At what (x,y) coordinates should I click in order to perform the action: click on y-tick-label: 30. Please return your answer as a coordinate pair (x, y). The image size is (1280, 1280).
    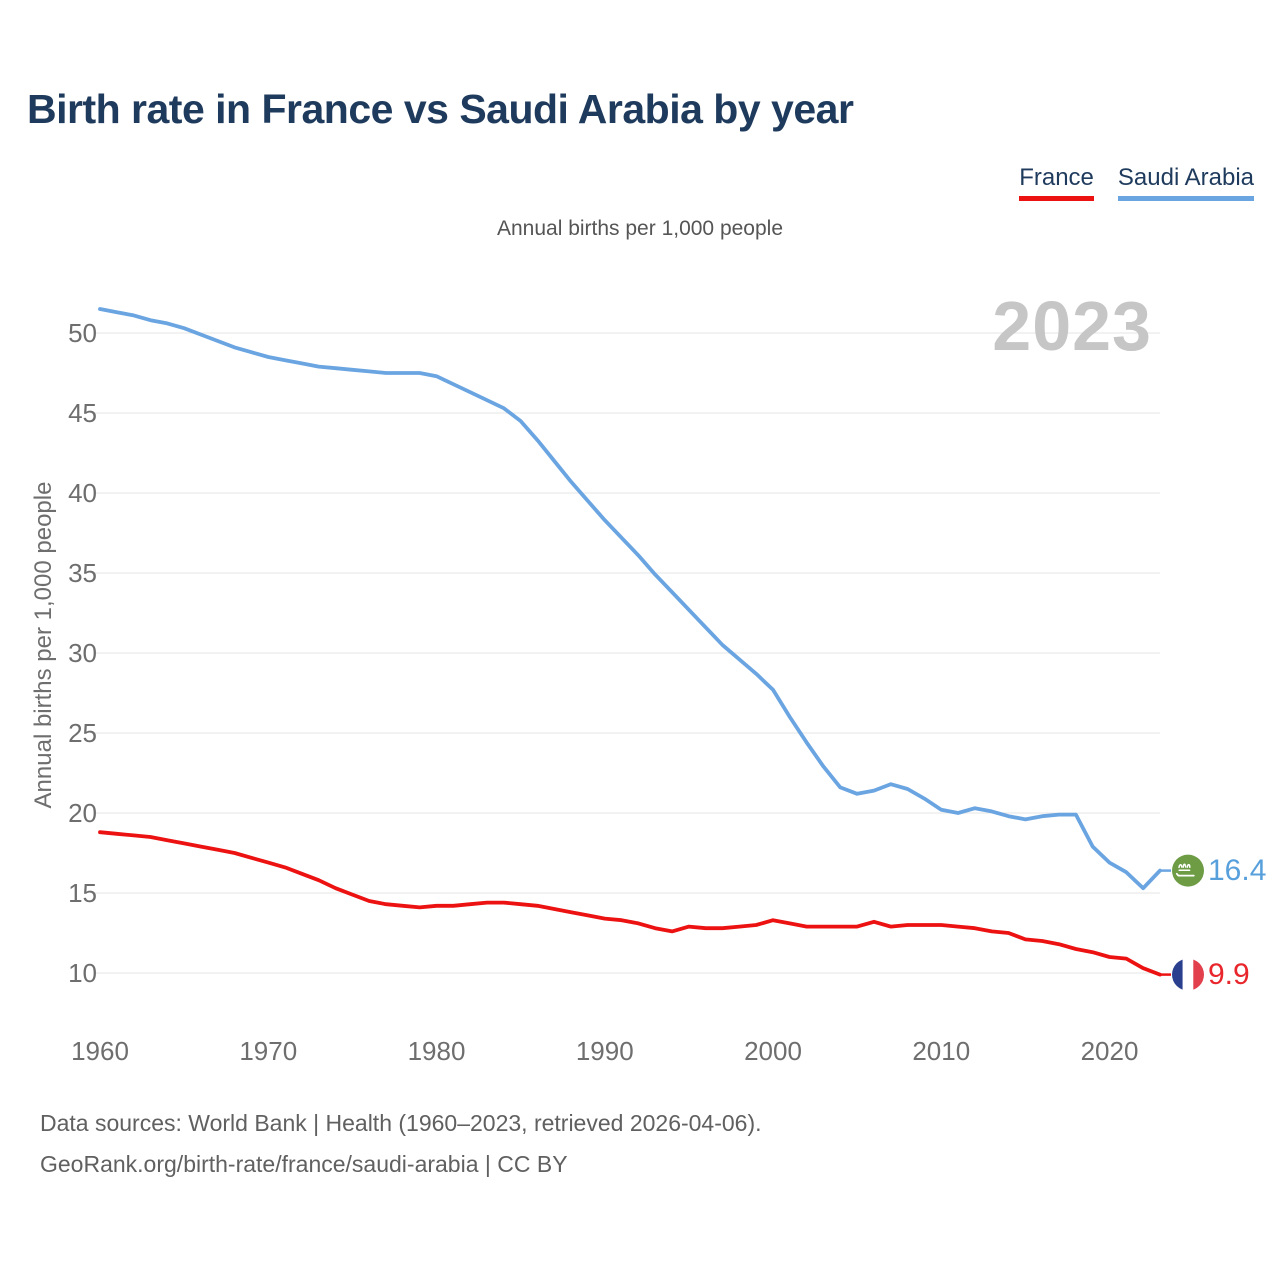
    Looking at the image, I should click on (82, 653).